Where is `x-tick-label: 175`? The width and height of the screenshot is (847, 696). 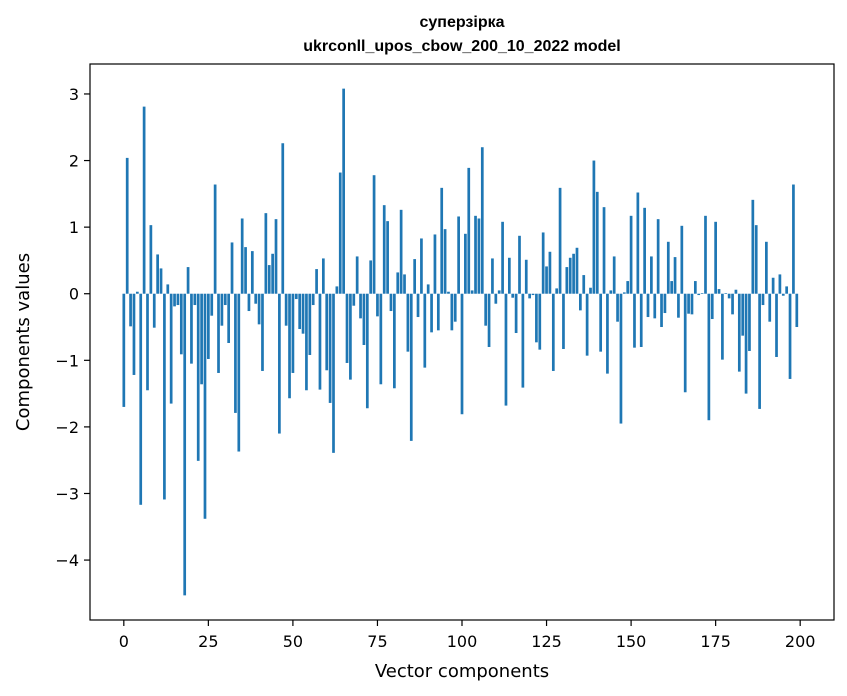 x-tick-label: 175 is located at coordinates (715, 641).